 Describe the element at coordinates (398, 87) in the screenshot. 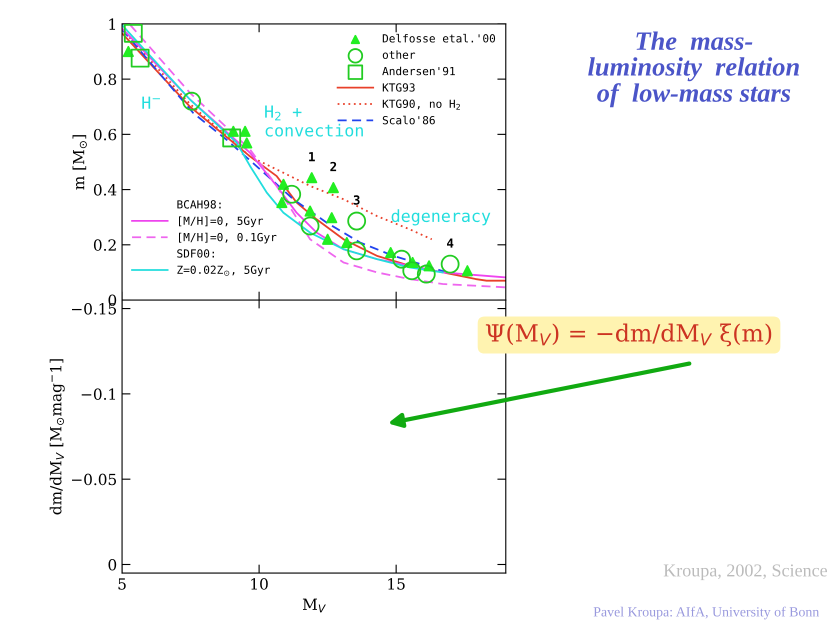

I see `legend-label: KTG93` at that location.